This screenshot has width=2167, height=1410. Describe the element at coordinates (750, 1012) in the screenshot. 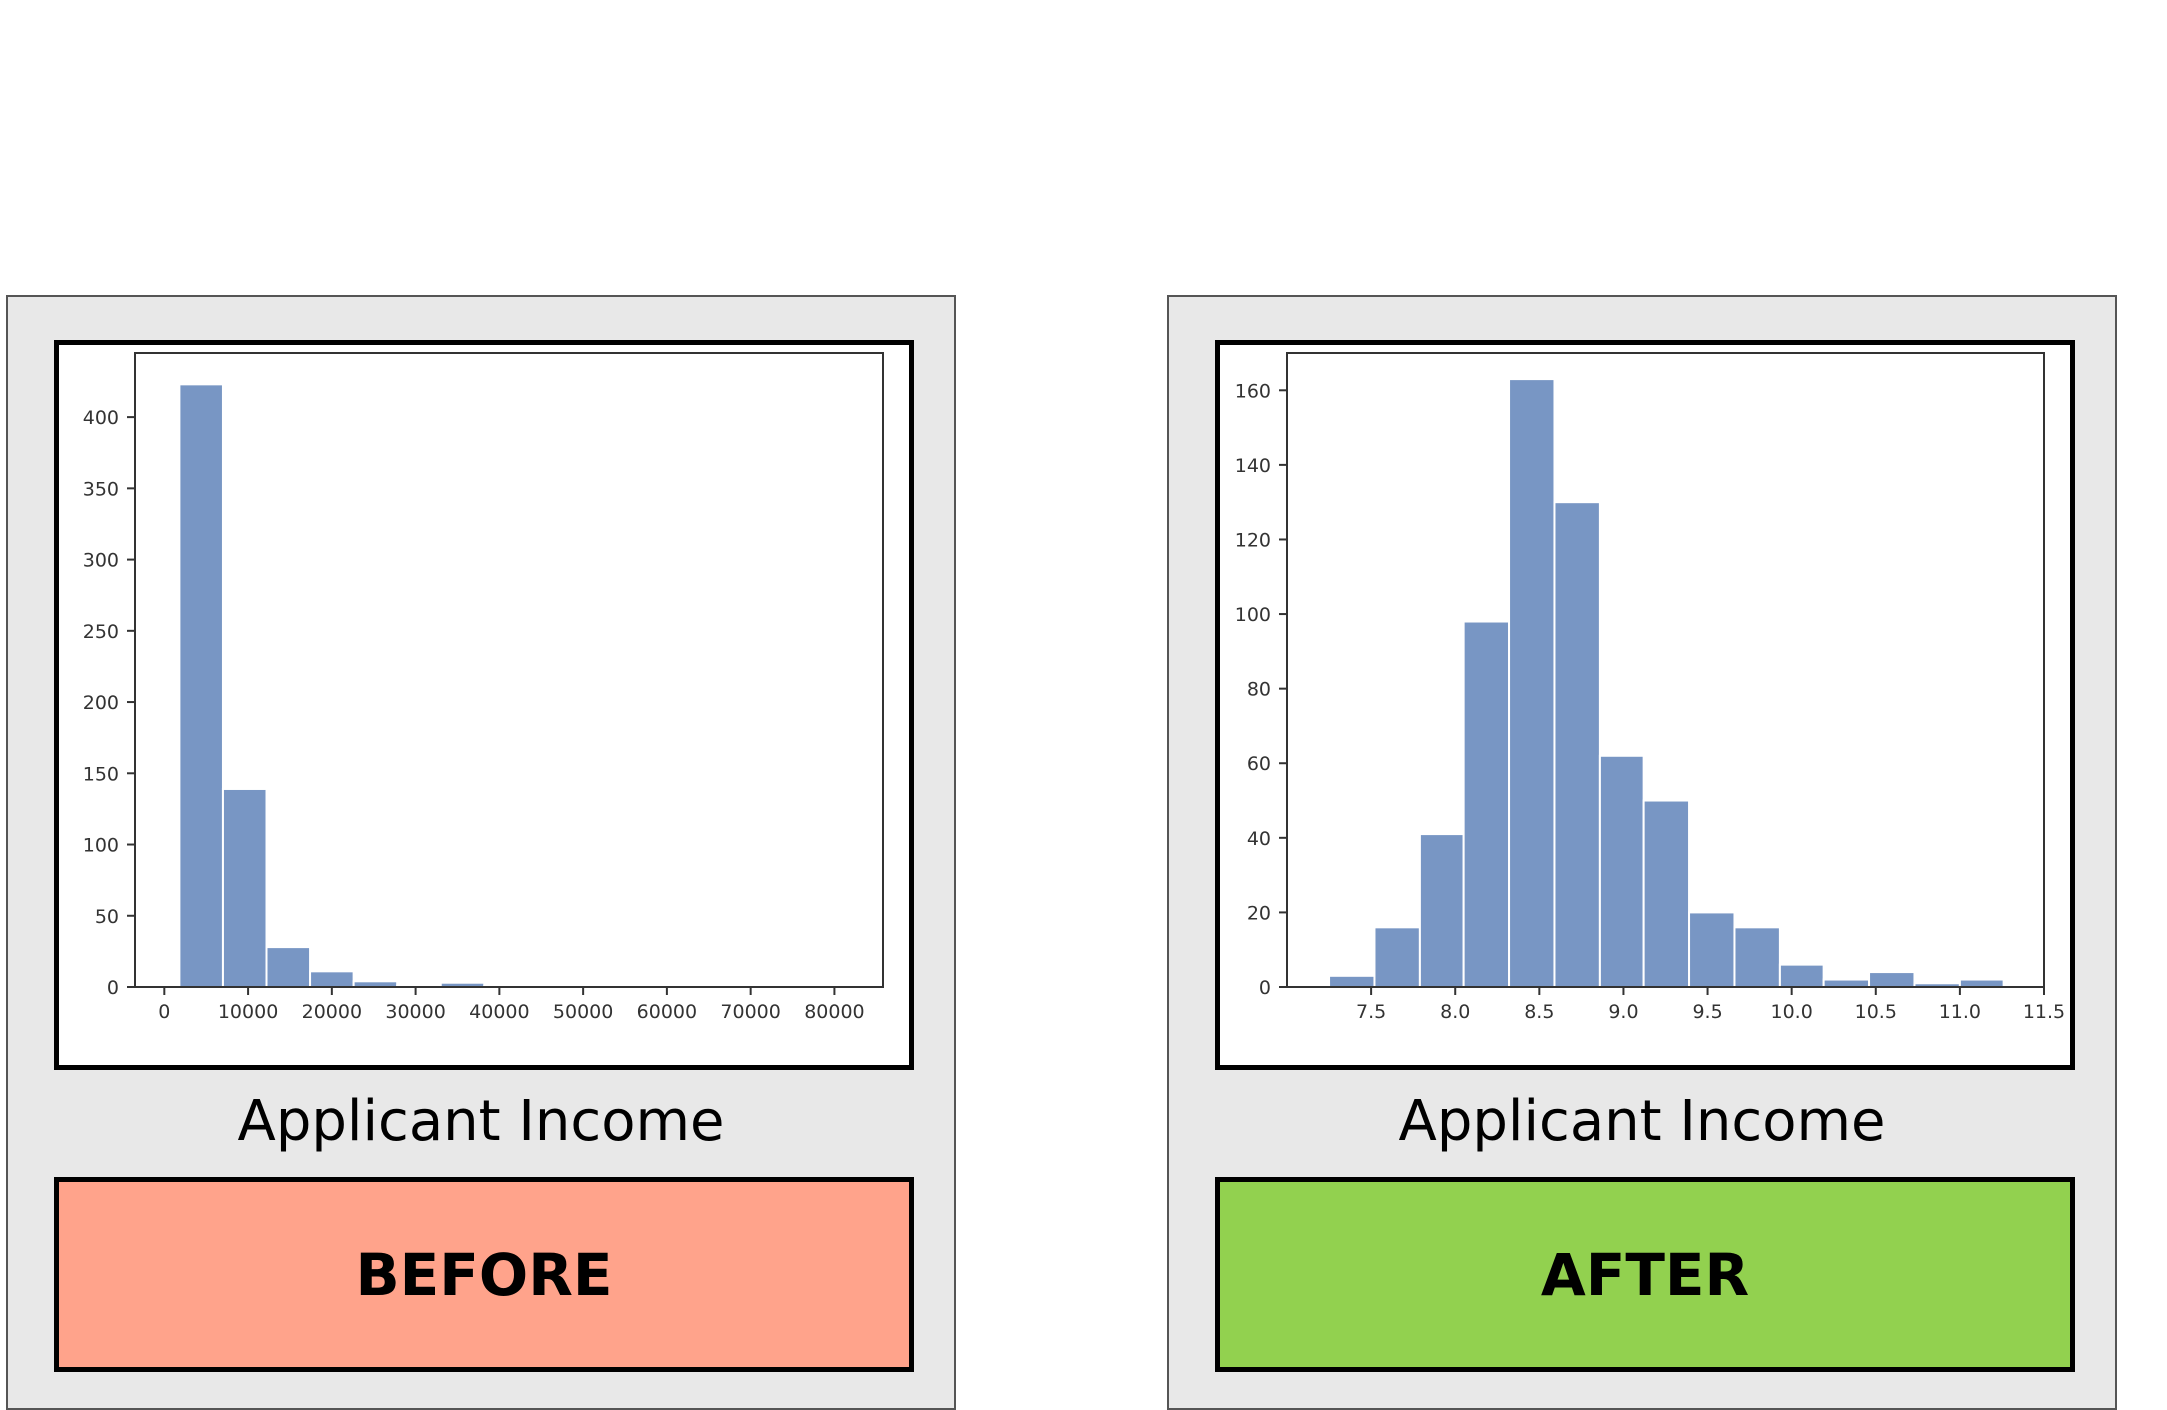

I see `x-tick-label: 70000` at that location.